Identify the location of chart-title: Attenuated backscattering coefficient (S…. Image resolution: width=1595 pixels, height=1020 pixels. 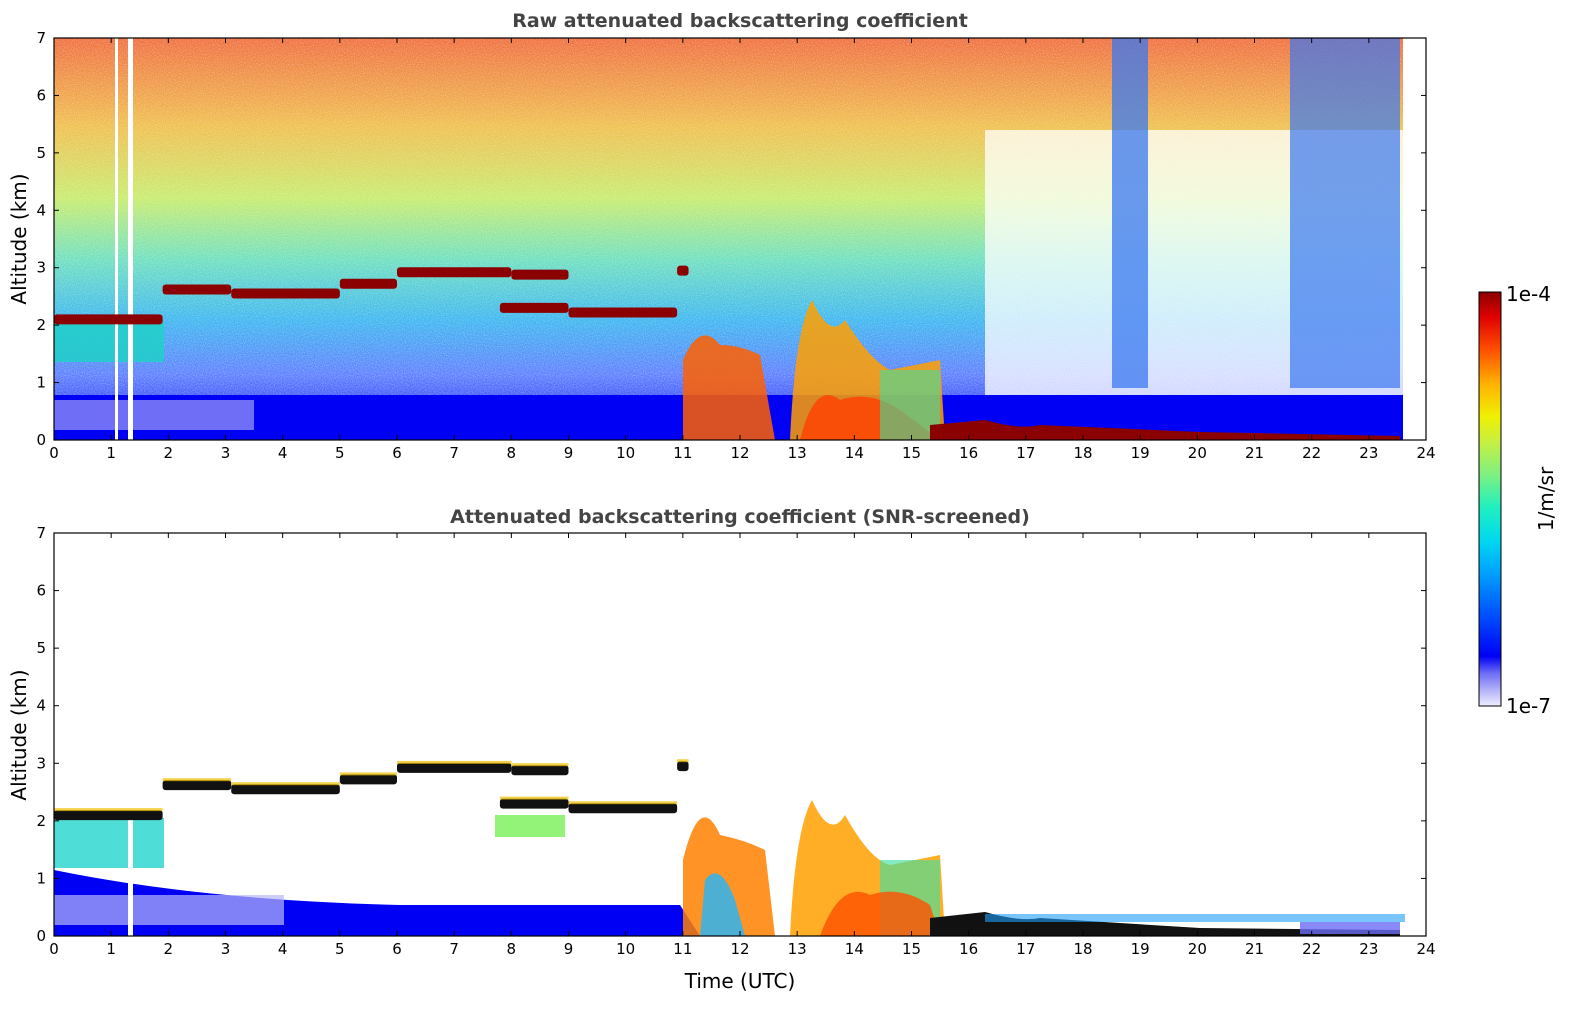
(740, 517).